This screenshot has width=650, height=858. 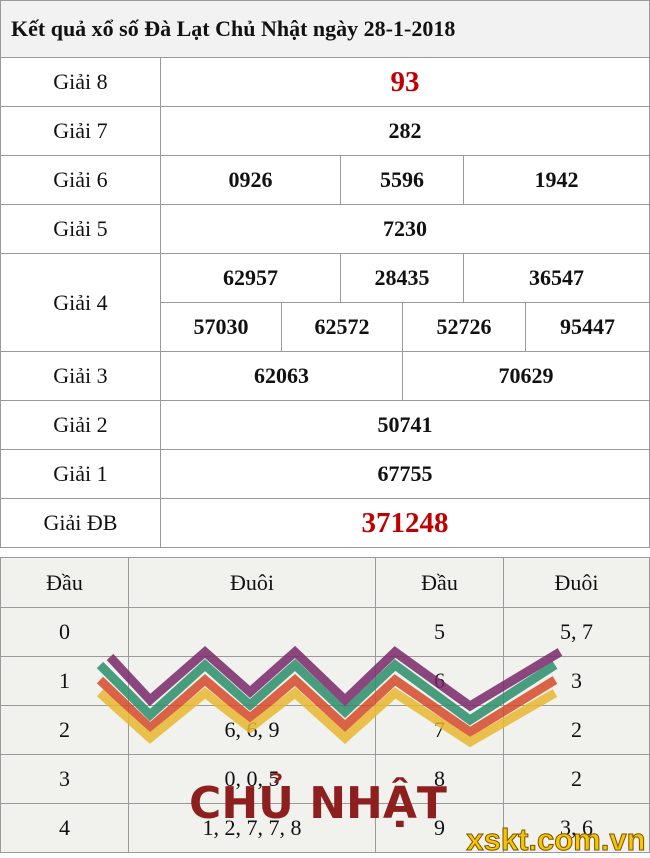 What do you see at coordinates (342, 327) in the screenshot?
I see `prize-number: 62572` at bounding box center [342, 327].